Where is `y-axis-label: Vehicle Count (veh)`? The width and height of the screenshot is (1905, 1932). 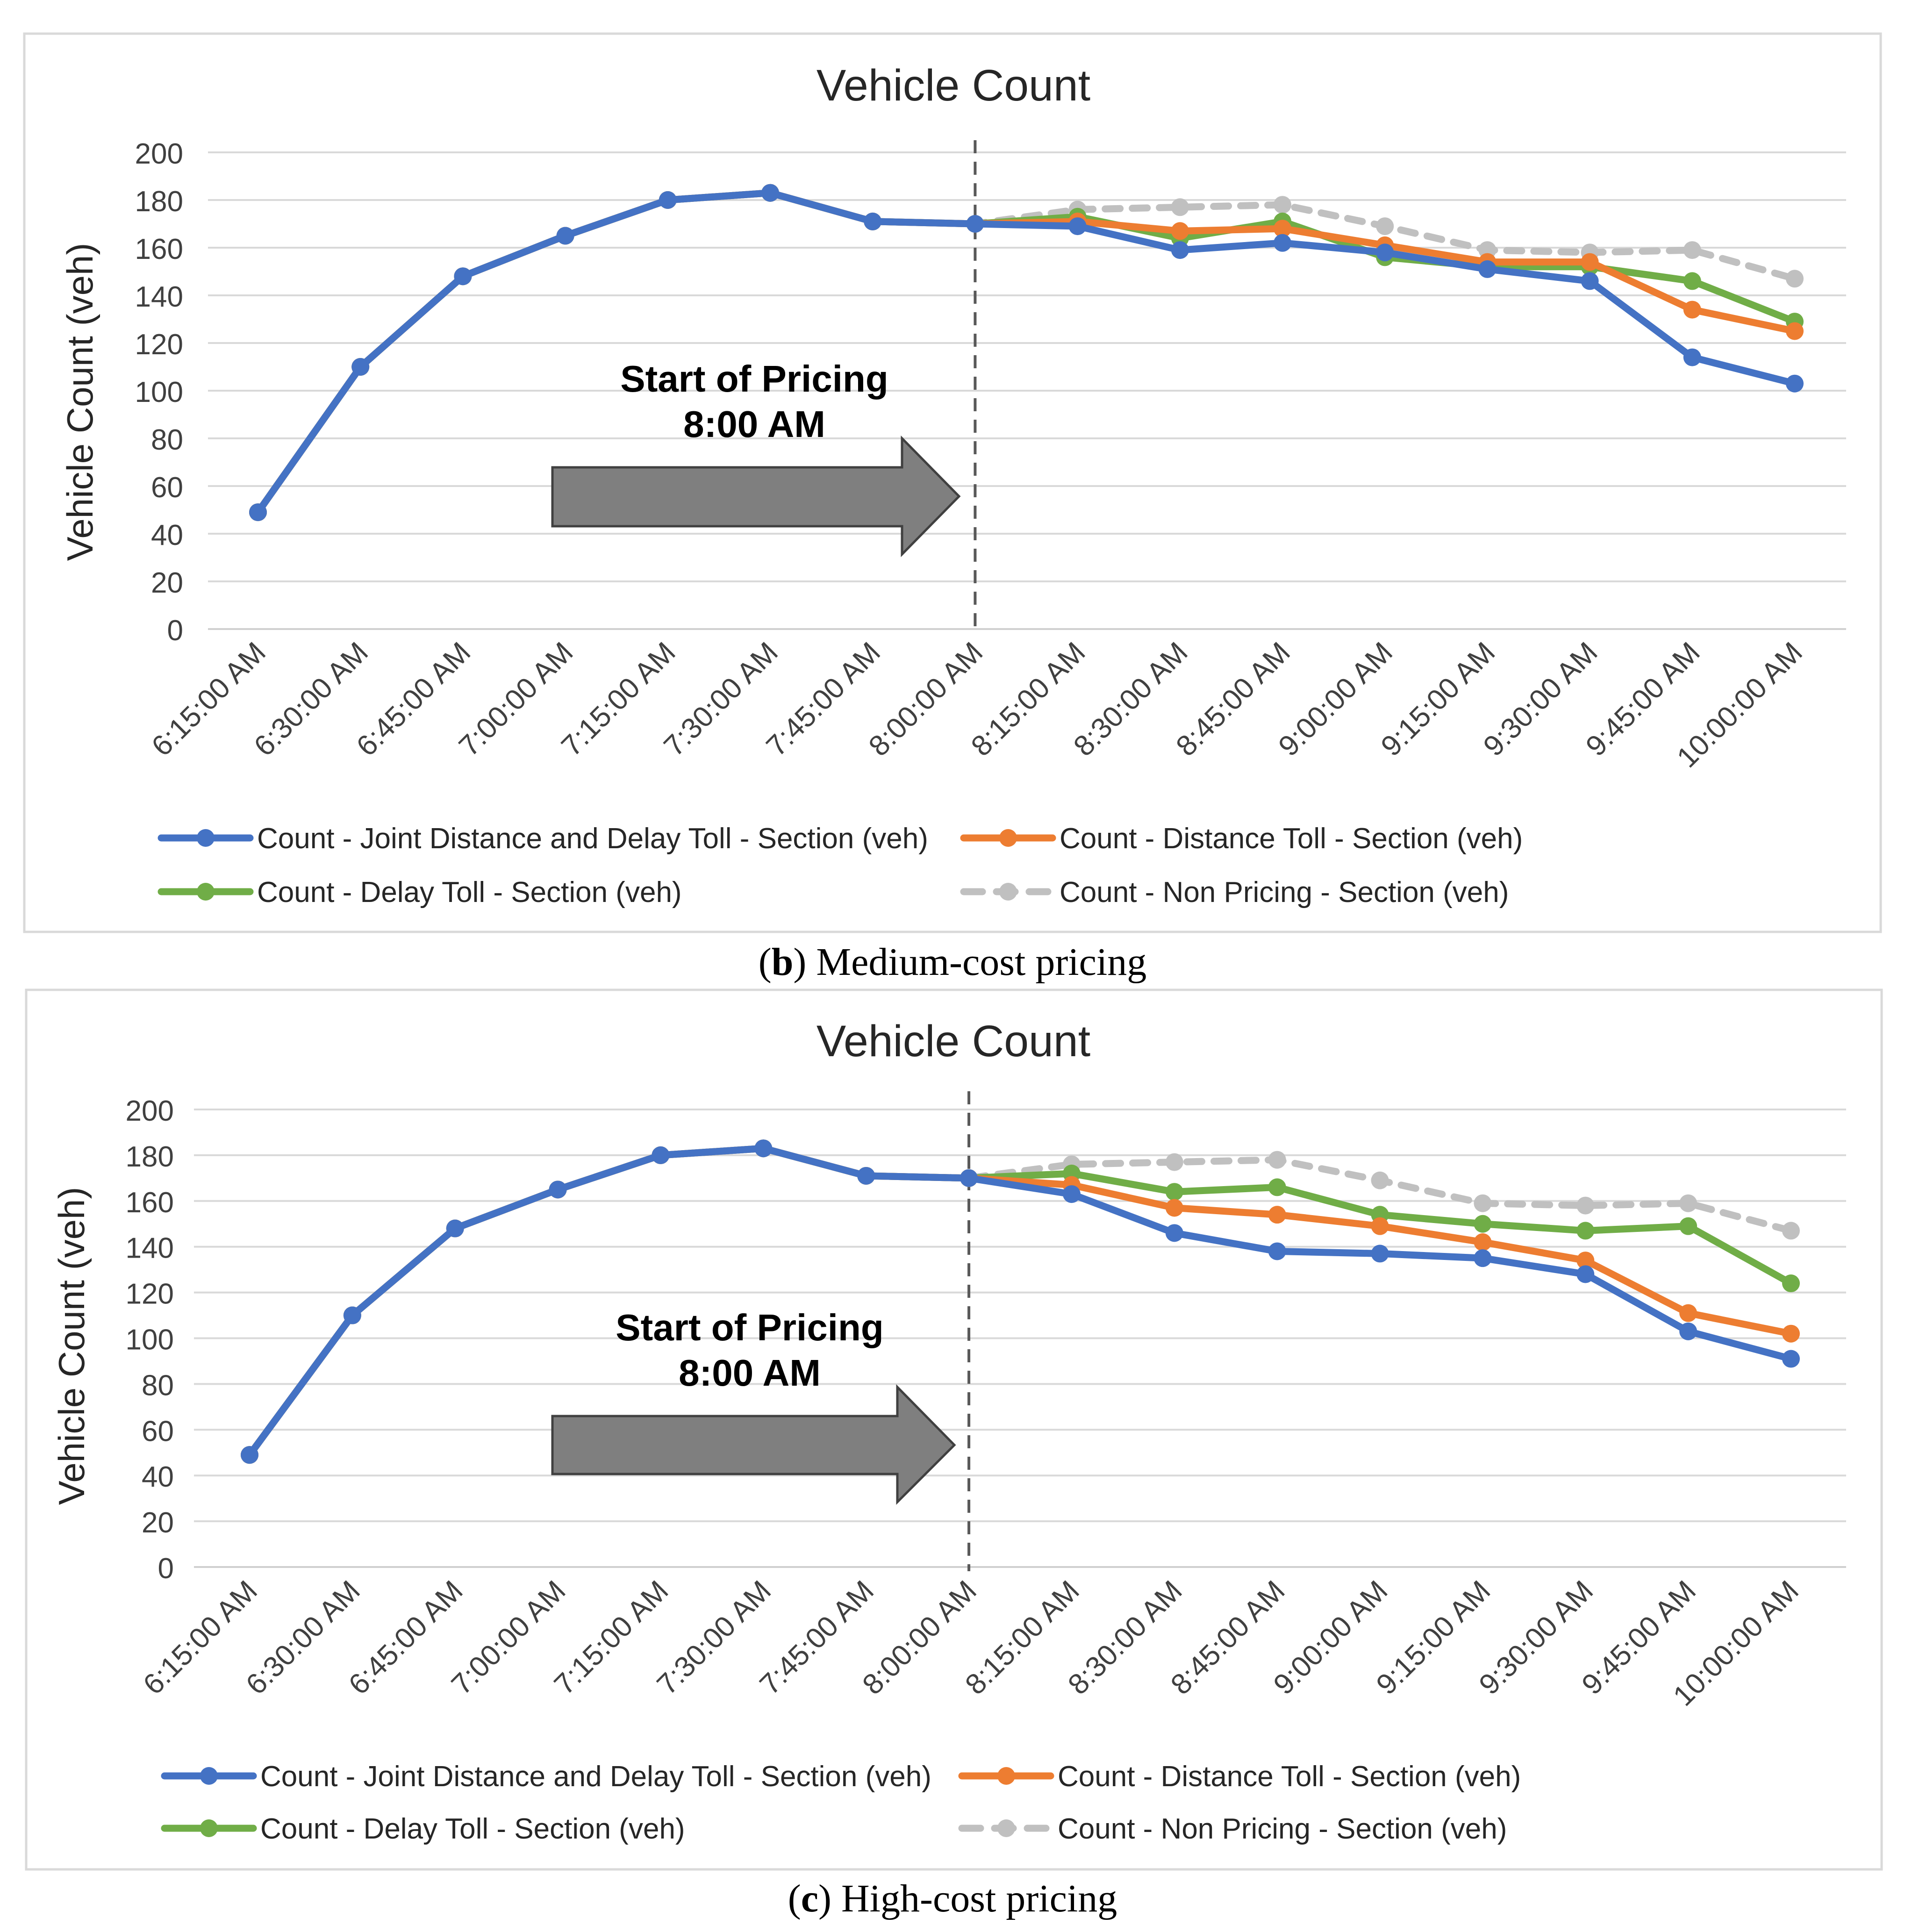
y-axis-label: Vehicle Count (veh) is located at coordinates (71, 1346).